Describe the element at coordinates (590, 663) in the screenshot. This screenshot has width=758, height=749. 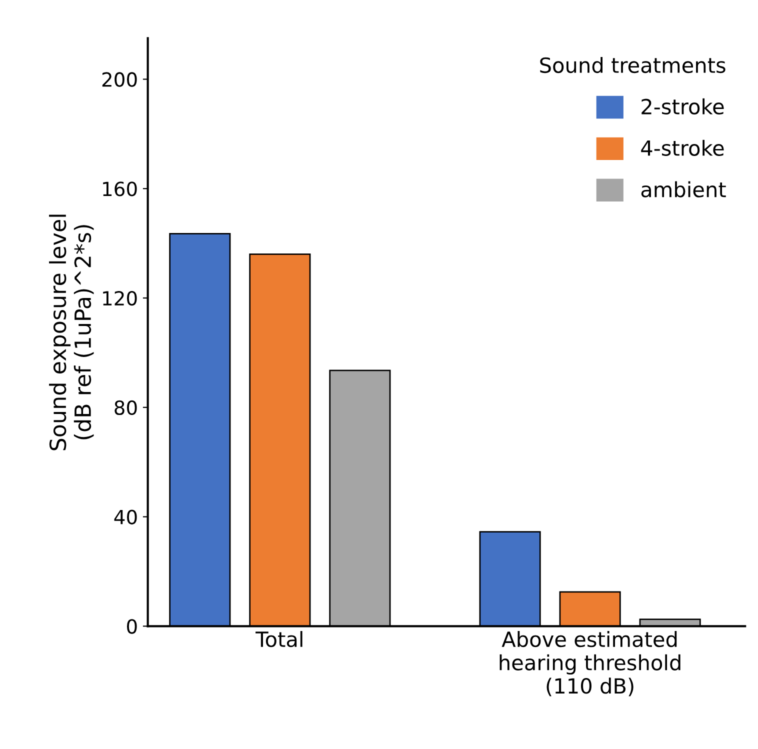
I see `x-tick-label: Above estimated hearing threshold (110 dB)` at that location.